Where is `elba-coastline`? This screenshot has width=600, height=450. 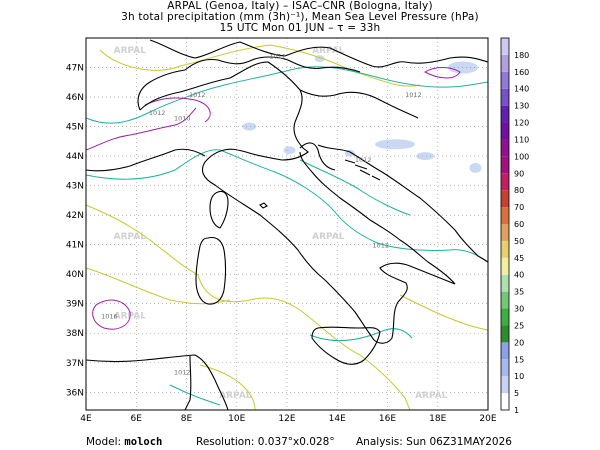 elba-coastline is located at coordinates (263, 205).